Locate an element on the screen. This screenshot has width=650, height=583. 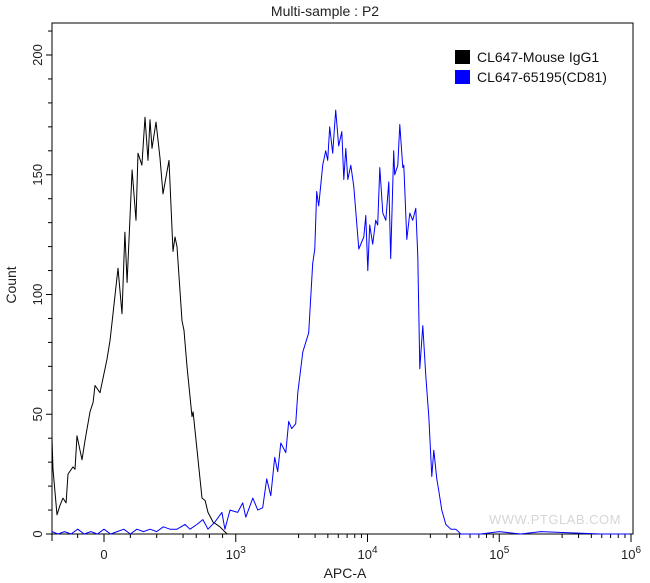
x-tick-label: 0 is located at coordinates (103, 554).